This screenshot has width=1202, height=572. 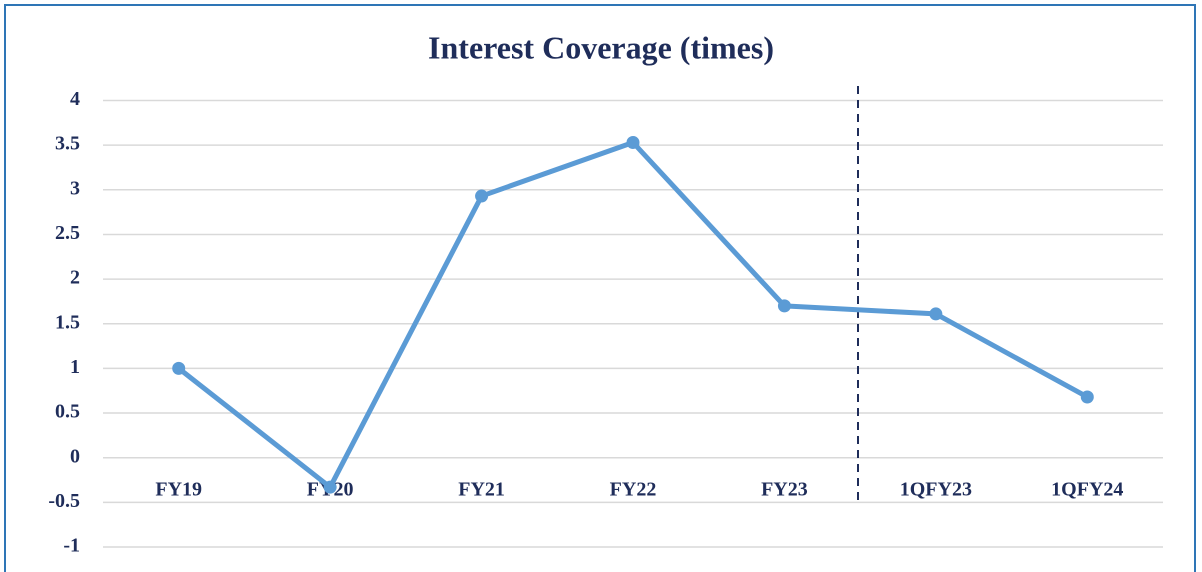 What do you see at coordinates (178, 489) in the screenshot?
I see `x-tick-label: FY19` at bounding box center [178, 489].